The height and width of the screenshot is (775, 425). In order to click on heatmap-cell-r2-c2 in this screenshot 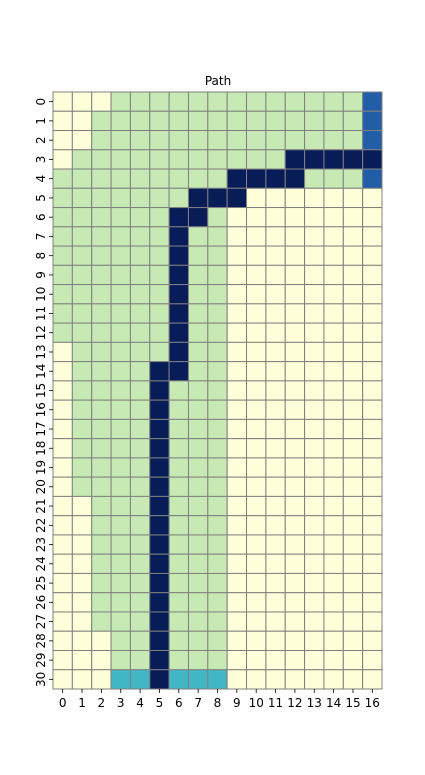, I will do `click(101, 140)`.